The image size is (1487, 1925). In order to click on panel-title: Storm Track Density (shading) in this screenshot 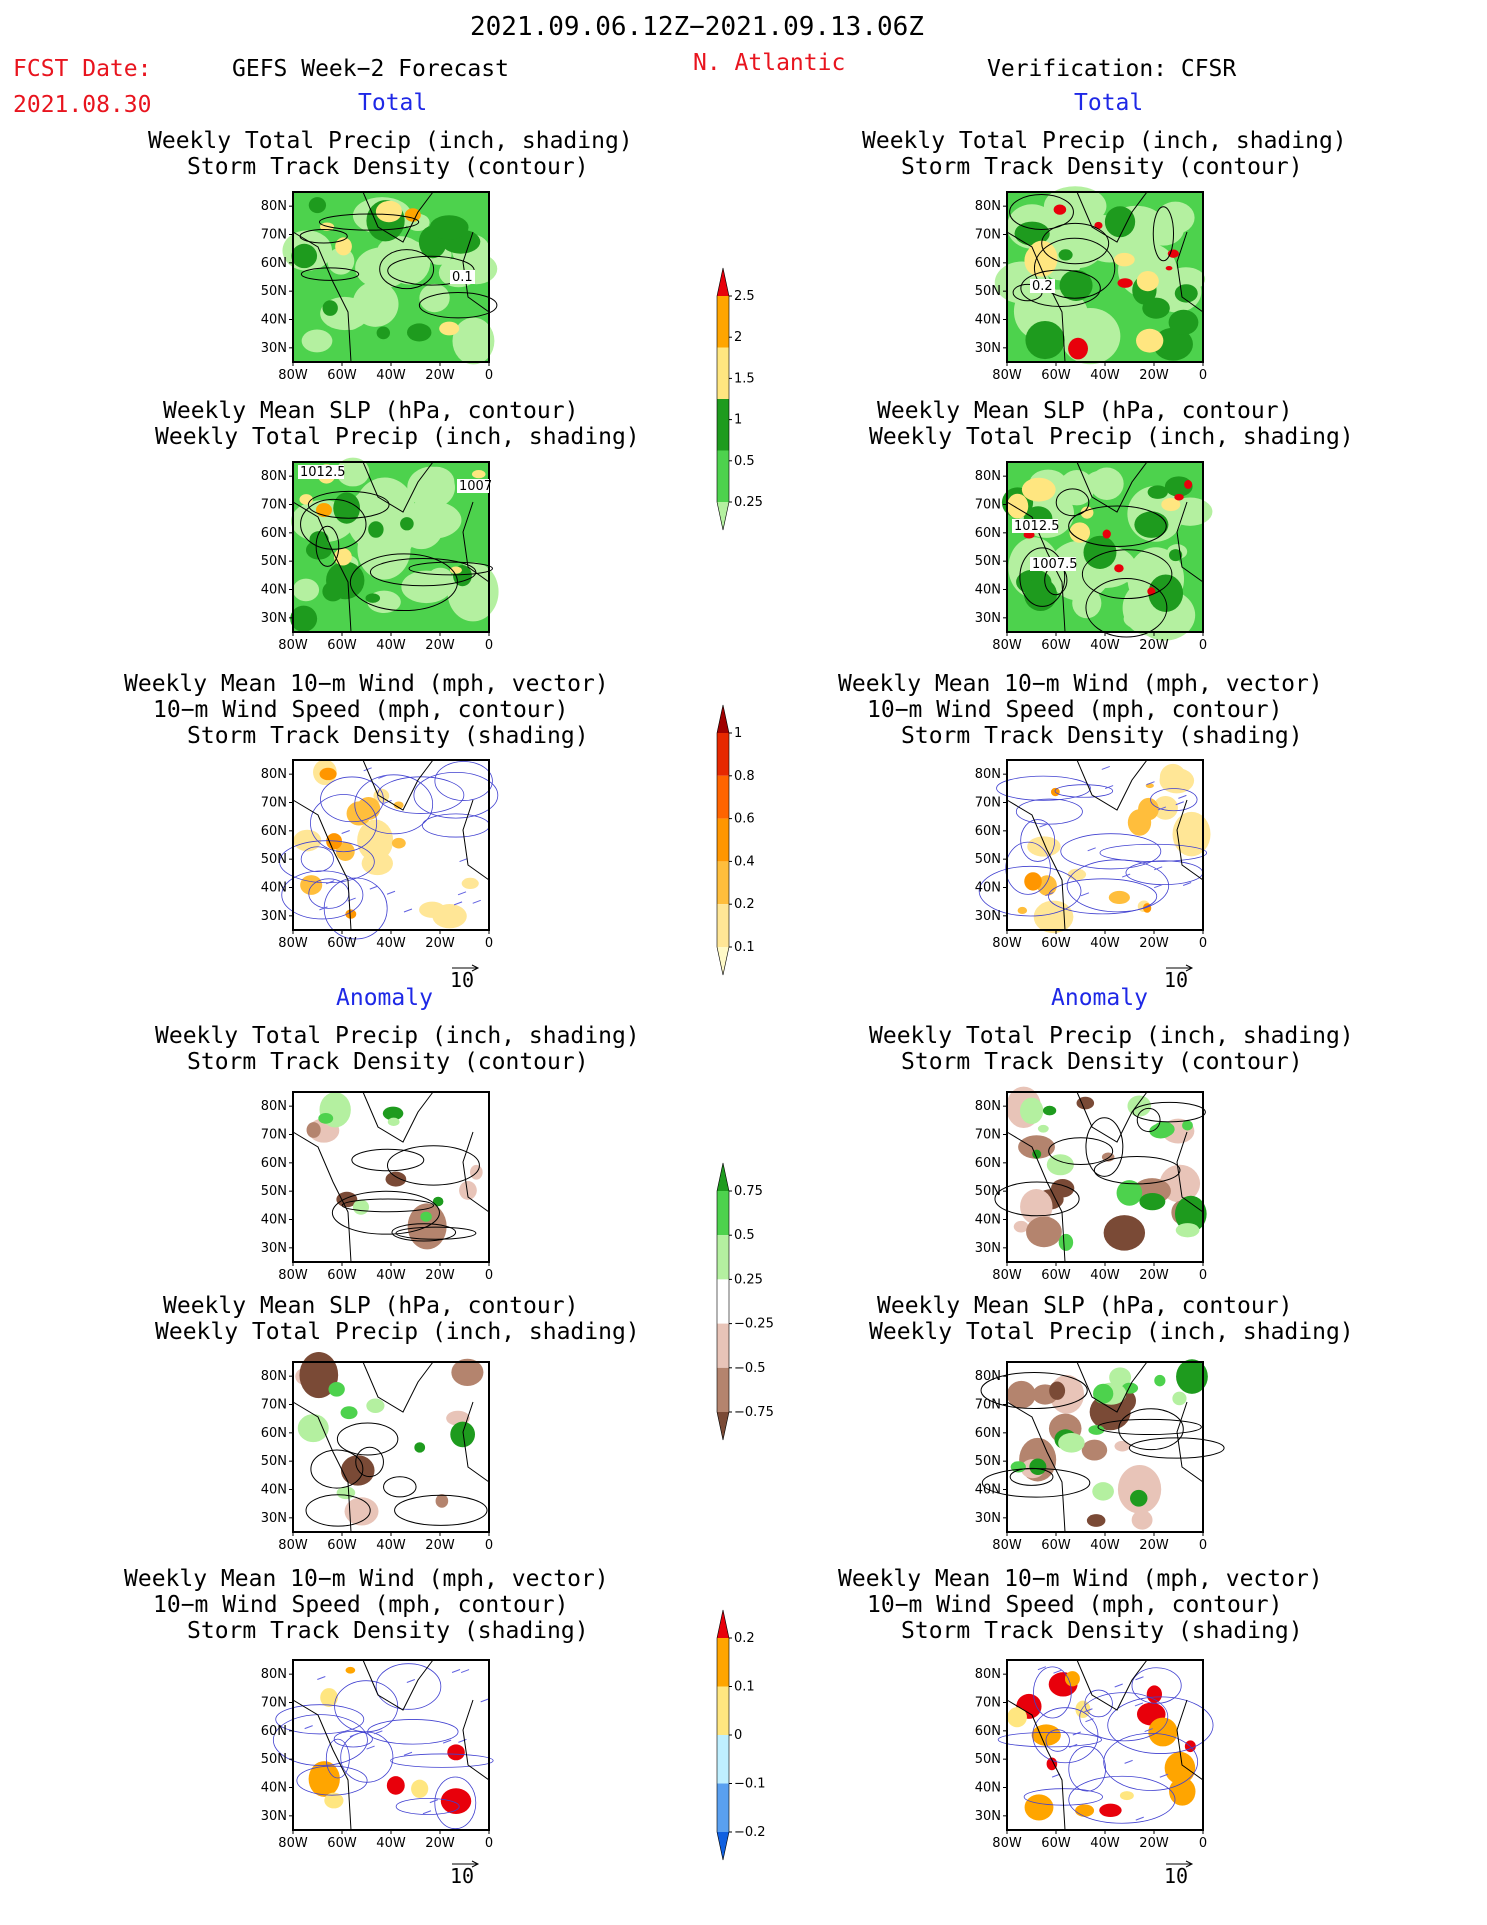, I will do `click(388, 736)`.